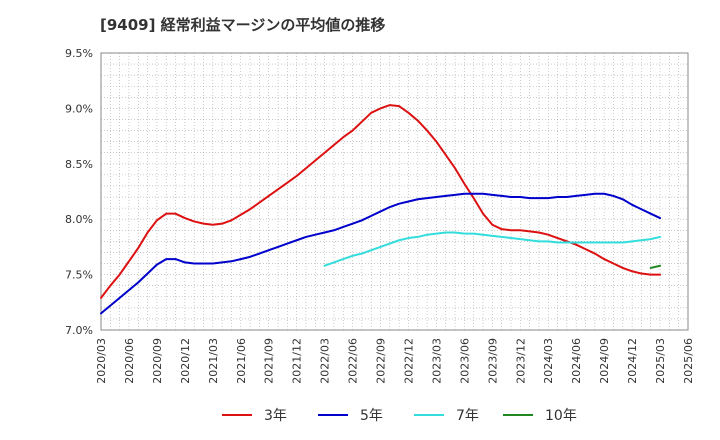 The width and height of the screenshot is (720, 440). What do you see at coordinates (353, 361) in the screenshot?
I see `x-tick-label: 2022/06` at bounding box center [353, 361].